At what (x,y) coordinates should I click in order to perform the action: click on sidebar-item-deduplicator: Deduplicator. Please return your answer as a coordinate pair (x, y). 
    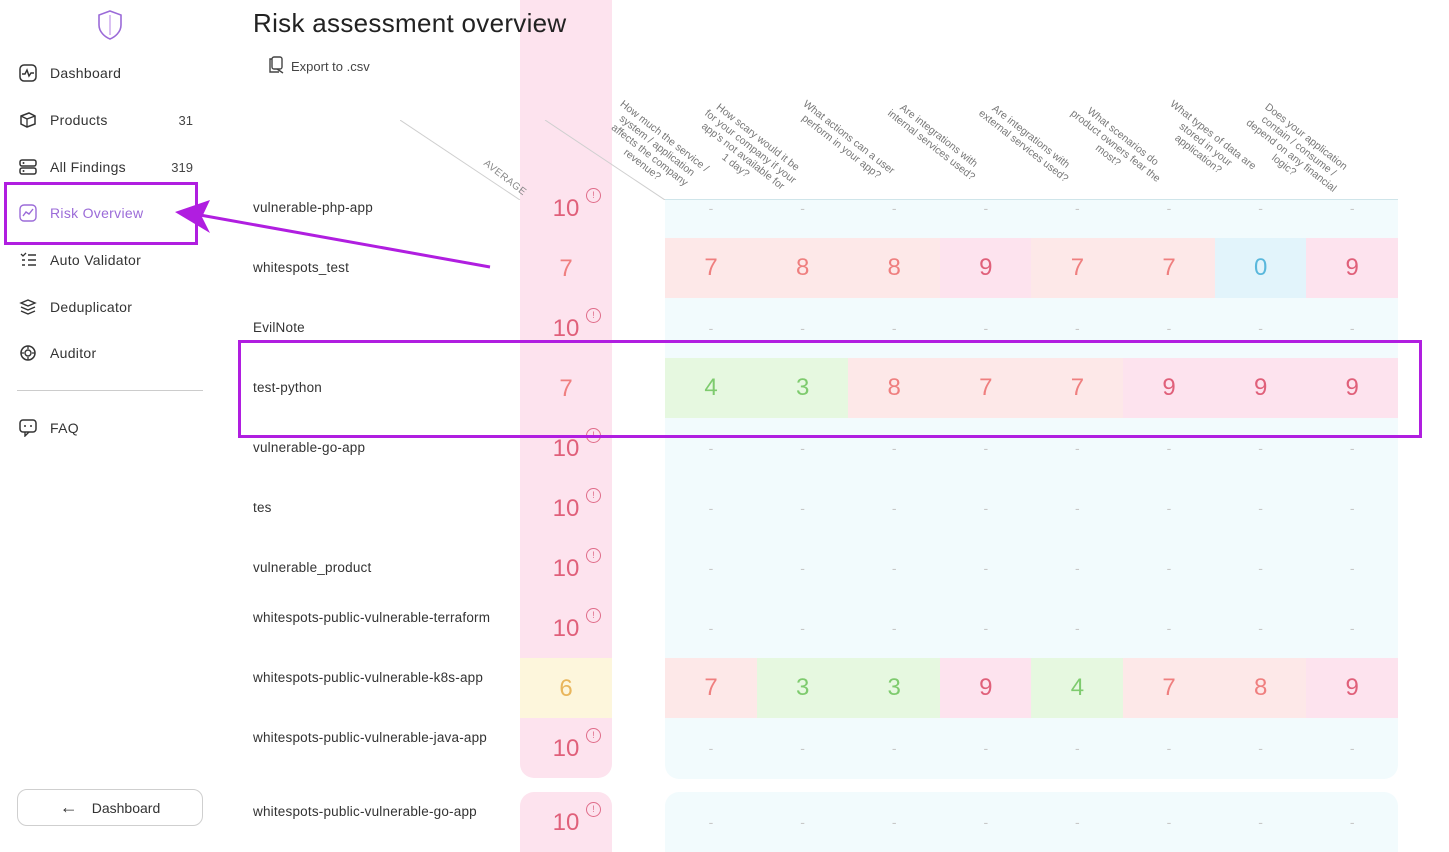
    Looking at the image, I should click on (110, 307).